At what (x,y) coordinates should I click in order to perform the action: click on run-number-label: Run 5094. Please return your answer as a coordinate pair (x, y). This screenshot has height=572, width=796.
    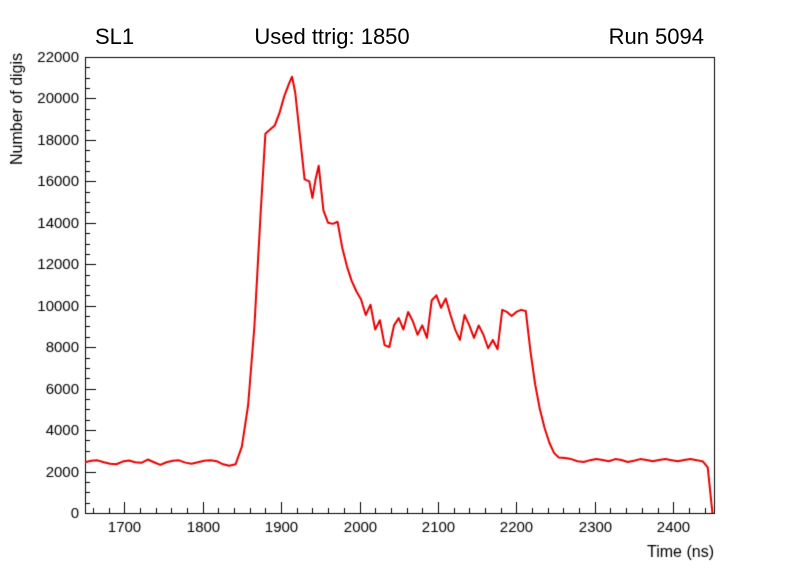
    Looking at the image, I should click on (656, 36).